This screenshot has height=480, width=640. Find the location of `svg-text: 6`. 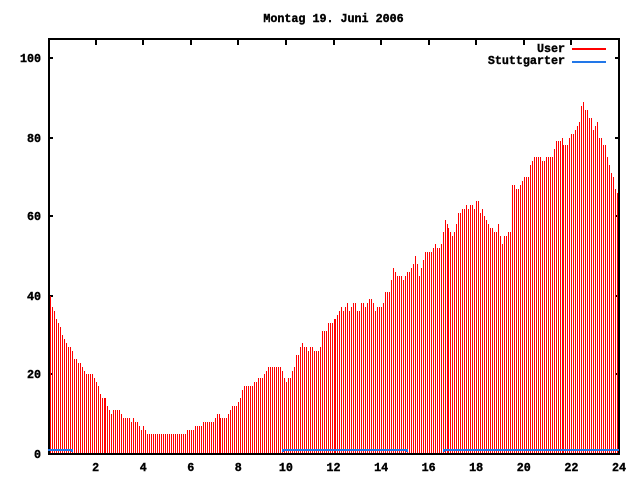

svg-text: 6 is located at coordinates (190, 468).